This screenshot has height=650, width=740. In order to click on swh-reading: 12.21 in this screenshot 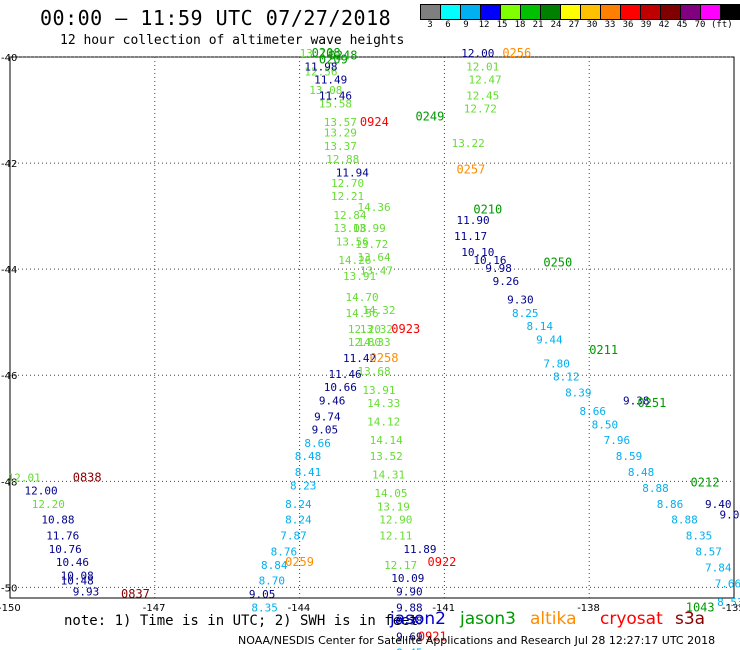, I will do `click(347, 196)`.